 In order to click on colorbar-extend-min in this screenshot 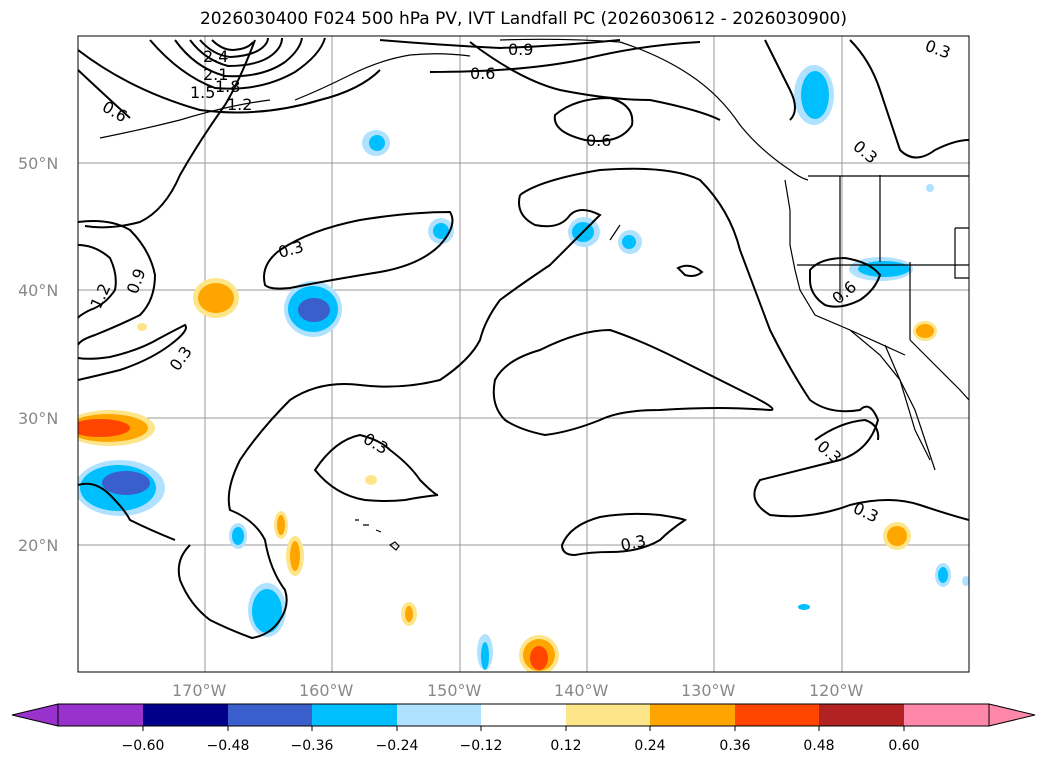, I will do `click(35, 715)`.